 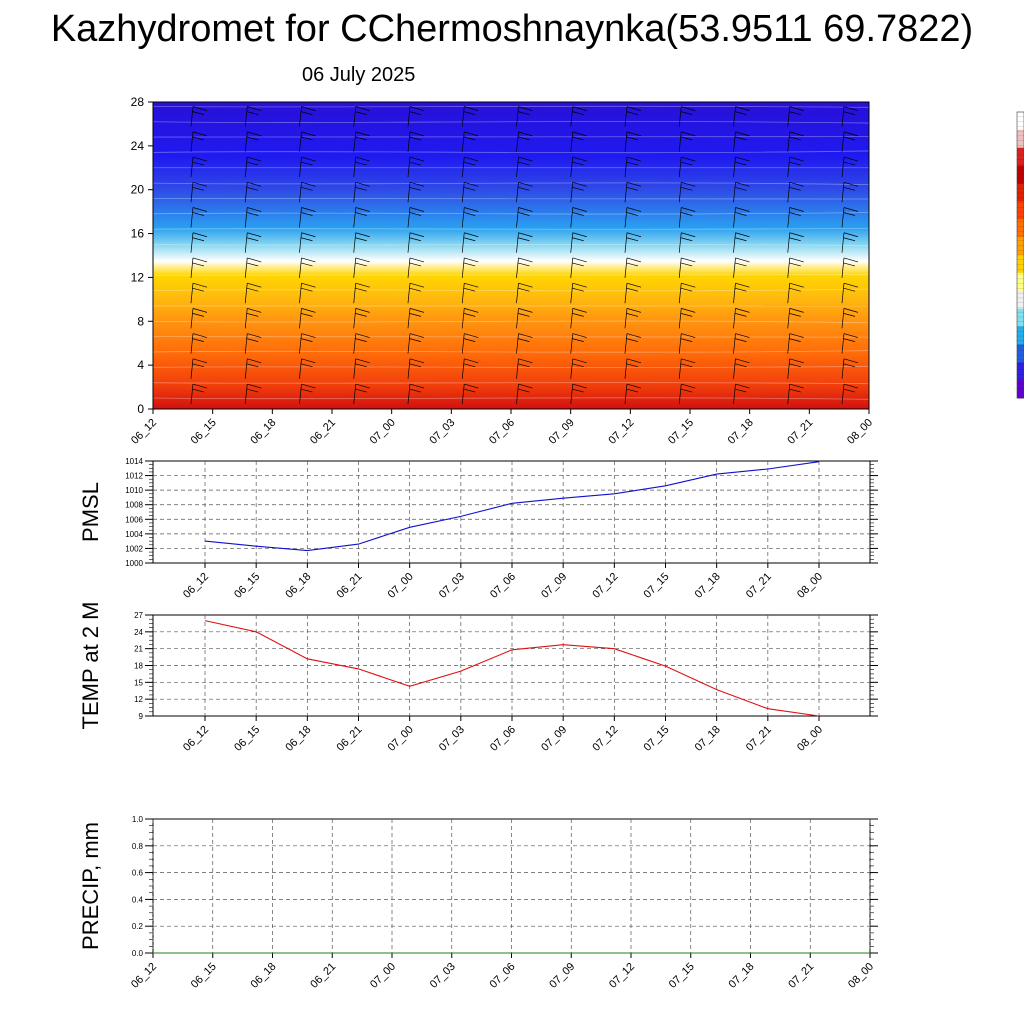 What do you see at coordinates (442, 432) in the screenshot?
I see `x-tick-label: 07_03` at bounding box center [442, 432].